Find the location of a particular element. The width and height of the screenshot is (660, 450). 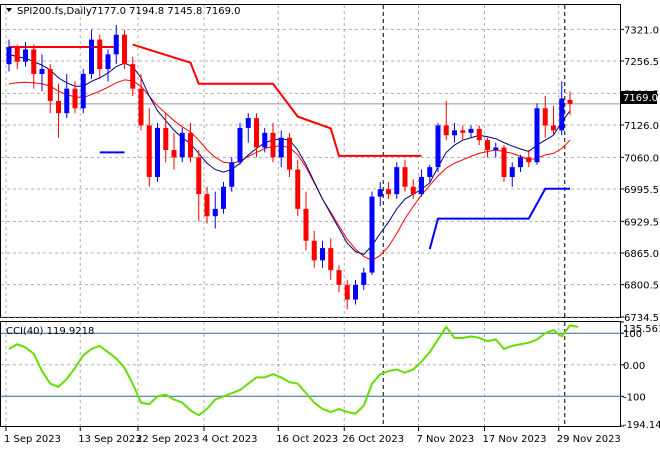

time-tick-label: 7 Nov 2023 is located at coordinates (446, 439).